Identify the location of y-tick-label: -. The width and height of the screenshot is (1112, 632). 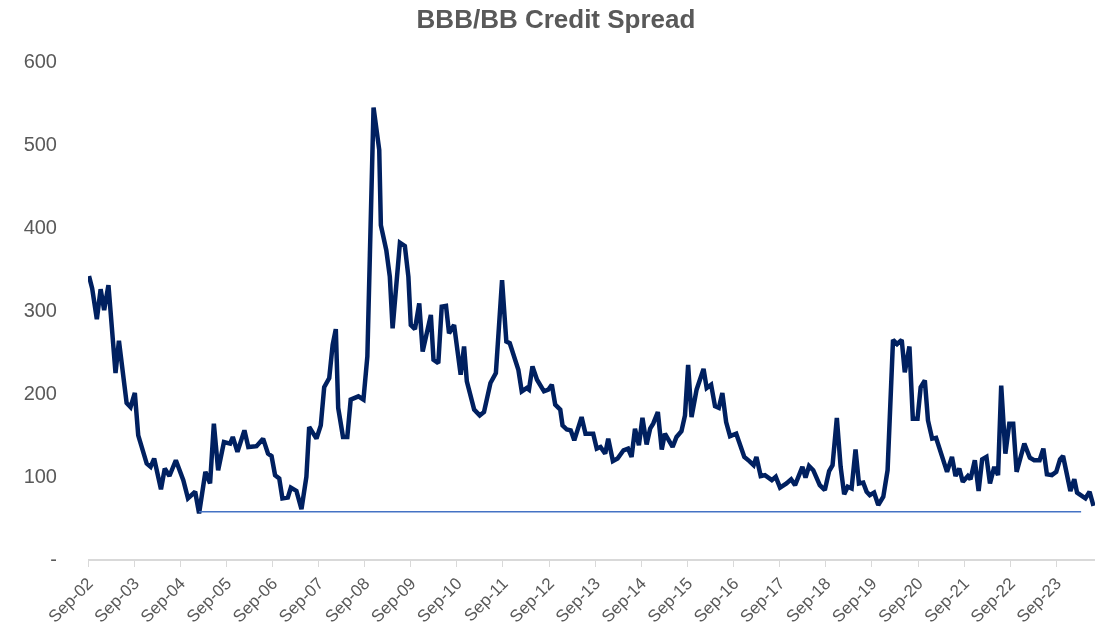
(53, 559).